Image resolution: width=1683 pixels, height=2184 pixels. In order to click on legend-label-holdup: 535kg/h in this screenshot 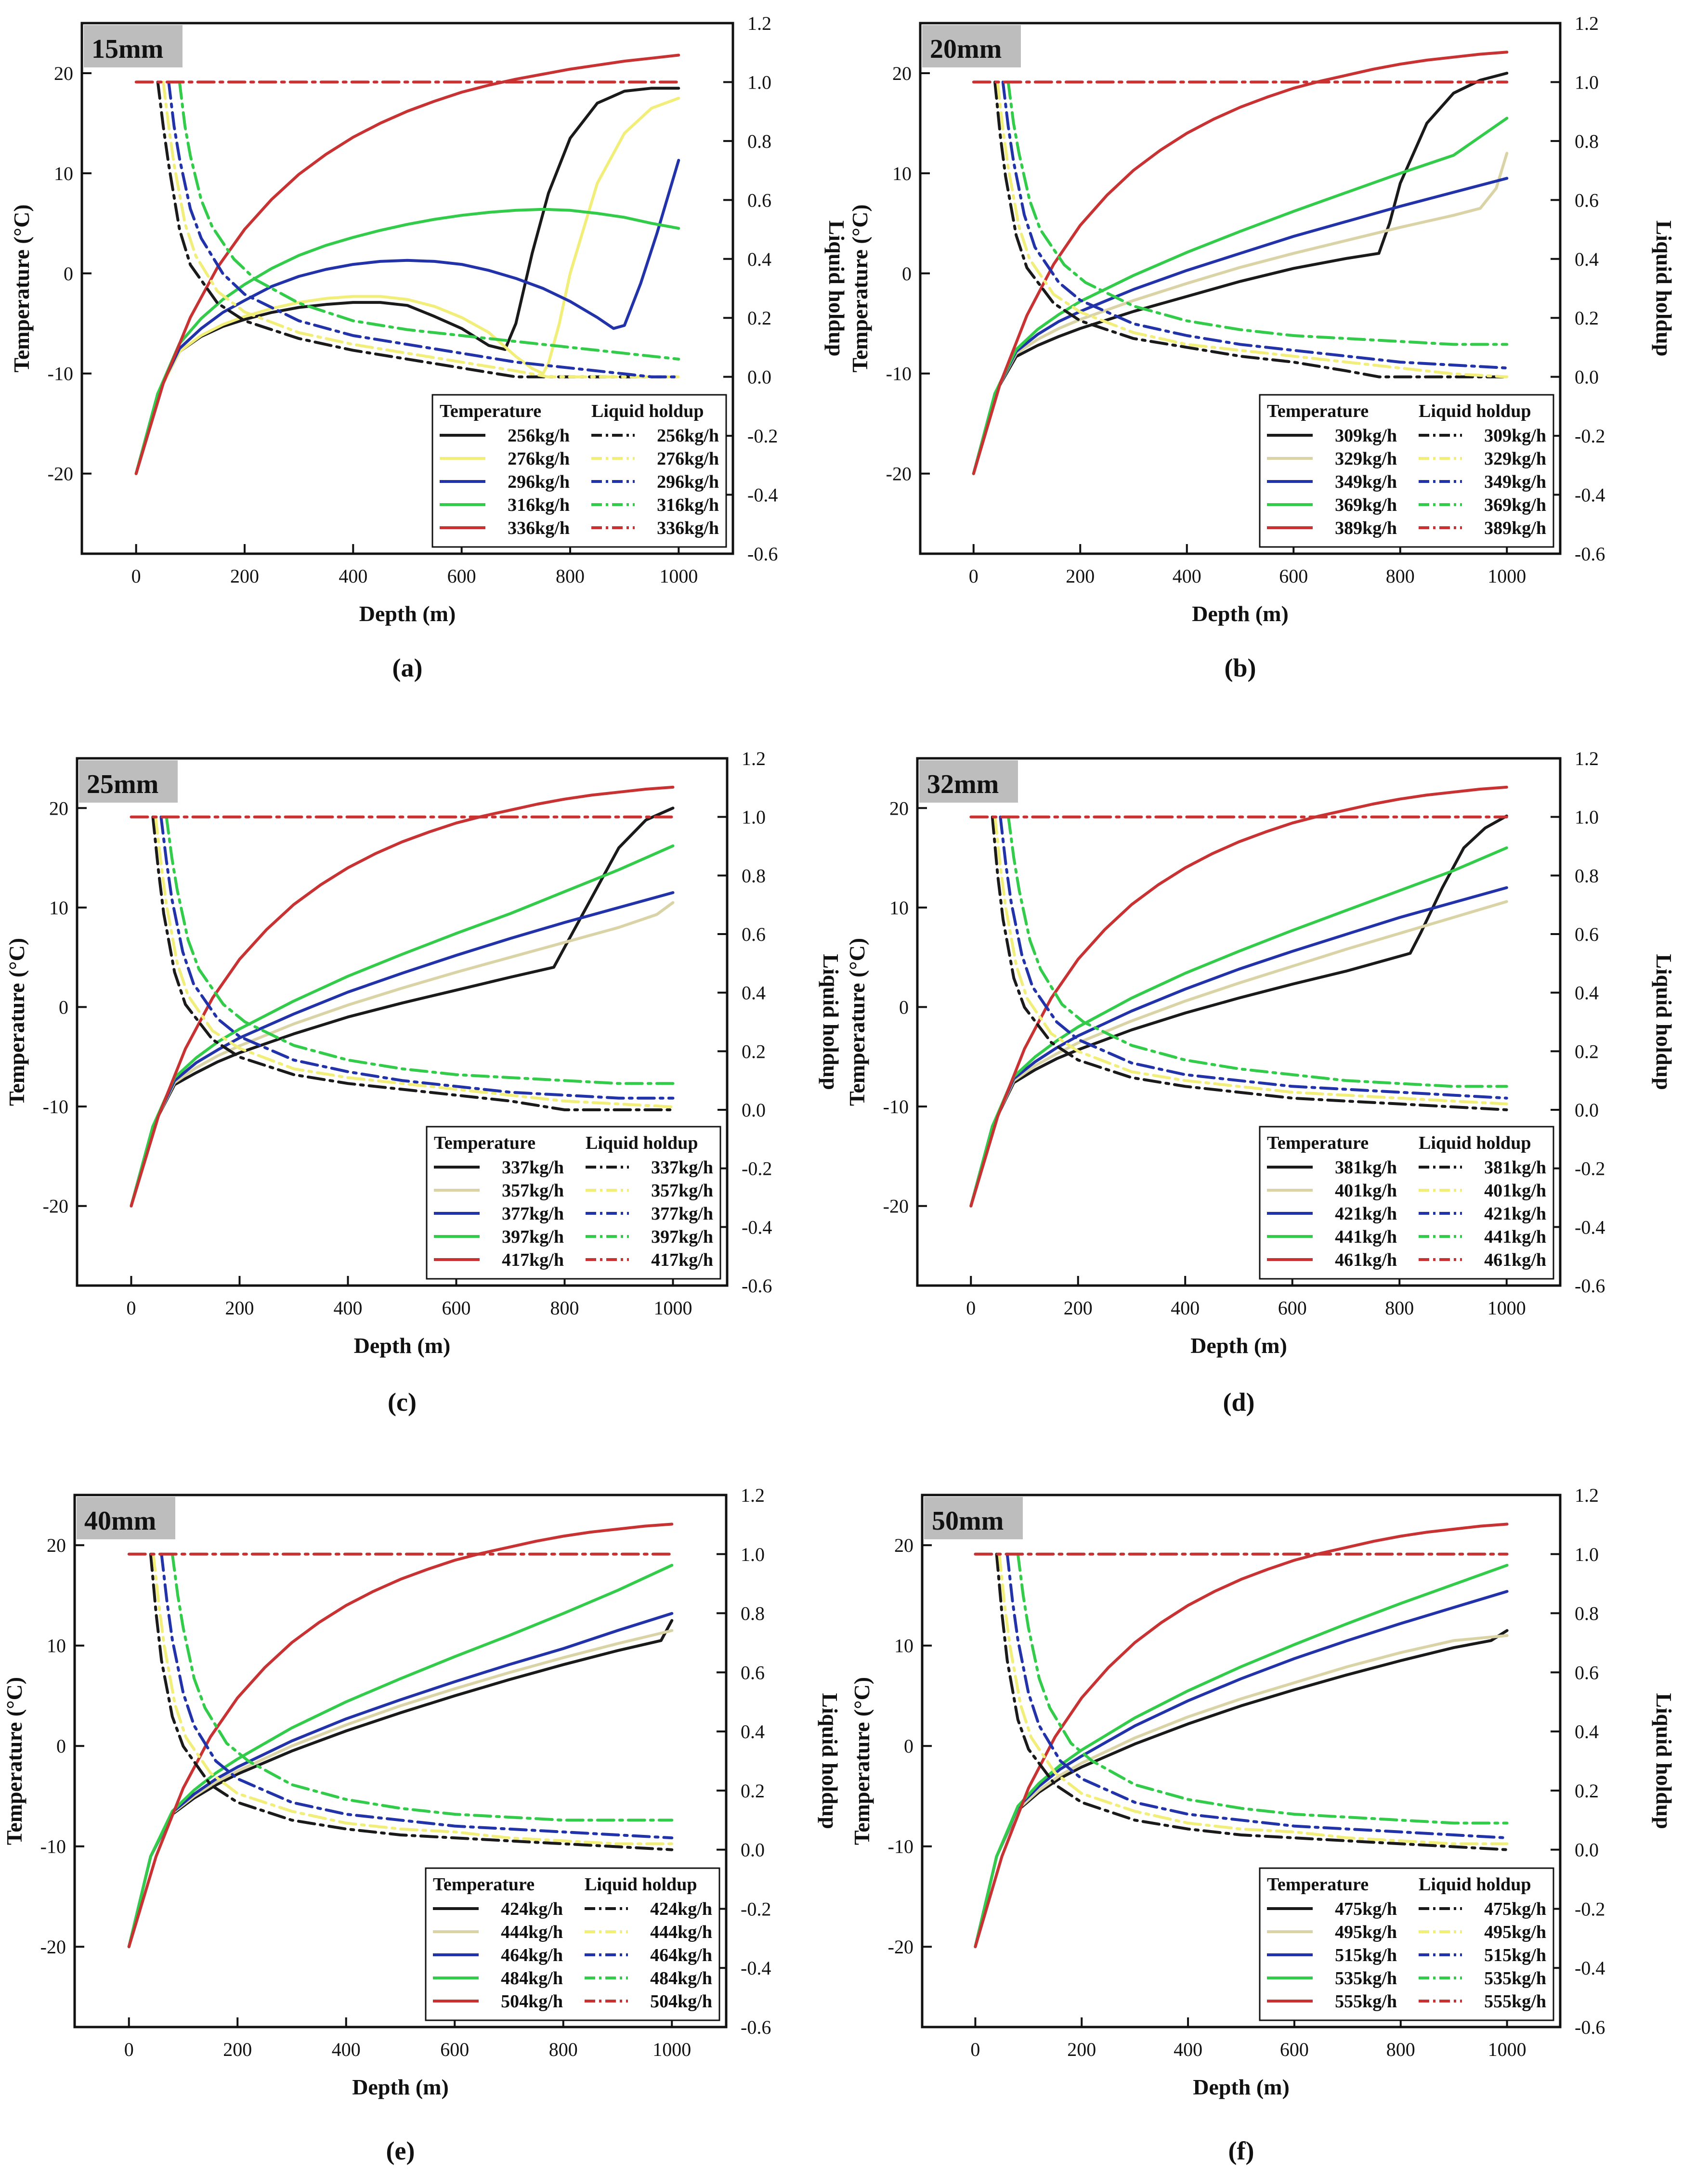, I will do `click(1515, 1978)`.